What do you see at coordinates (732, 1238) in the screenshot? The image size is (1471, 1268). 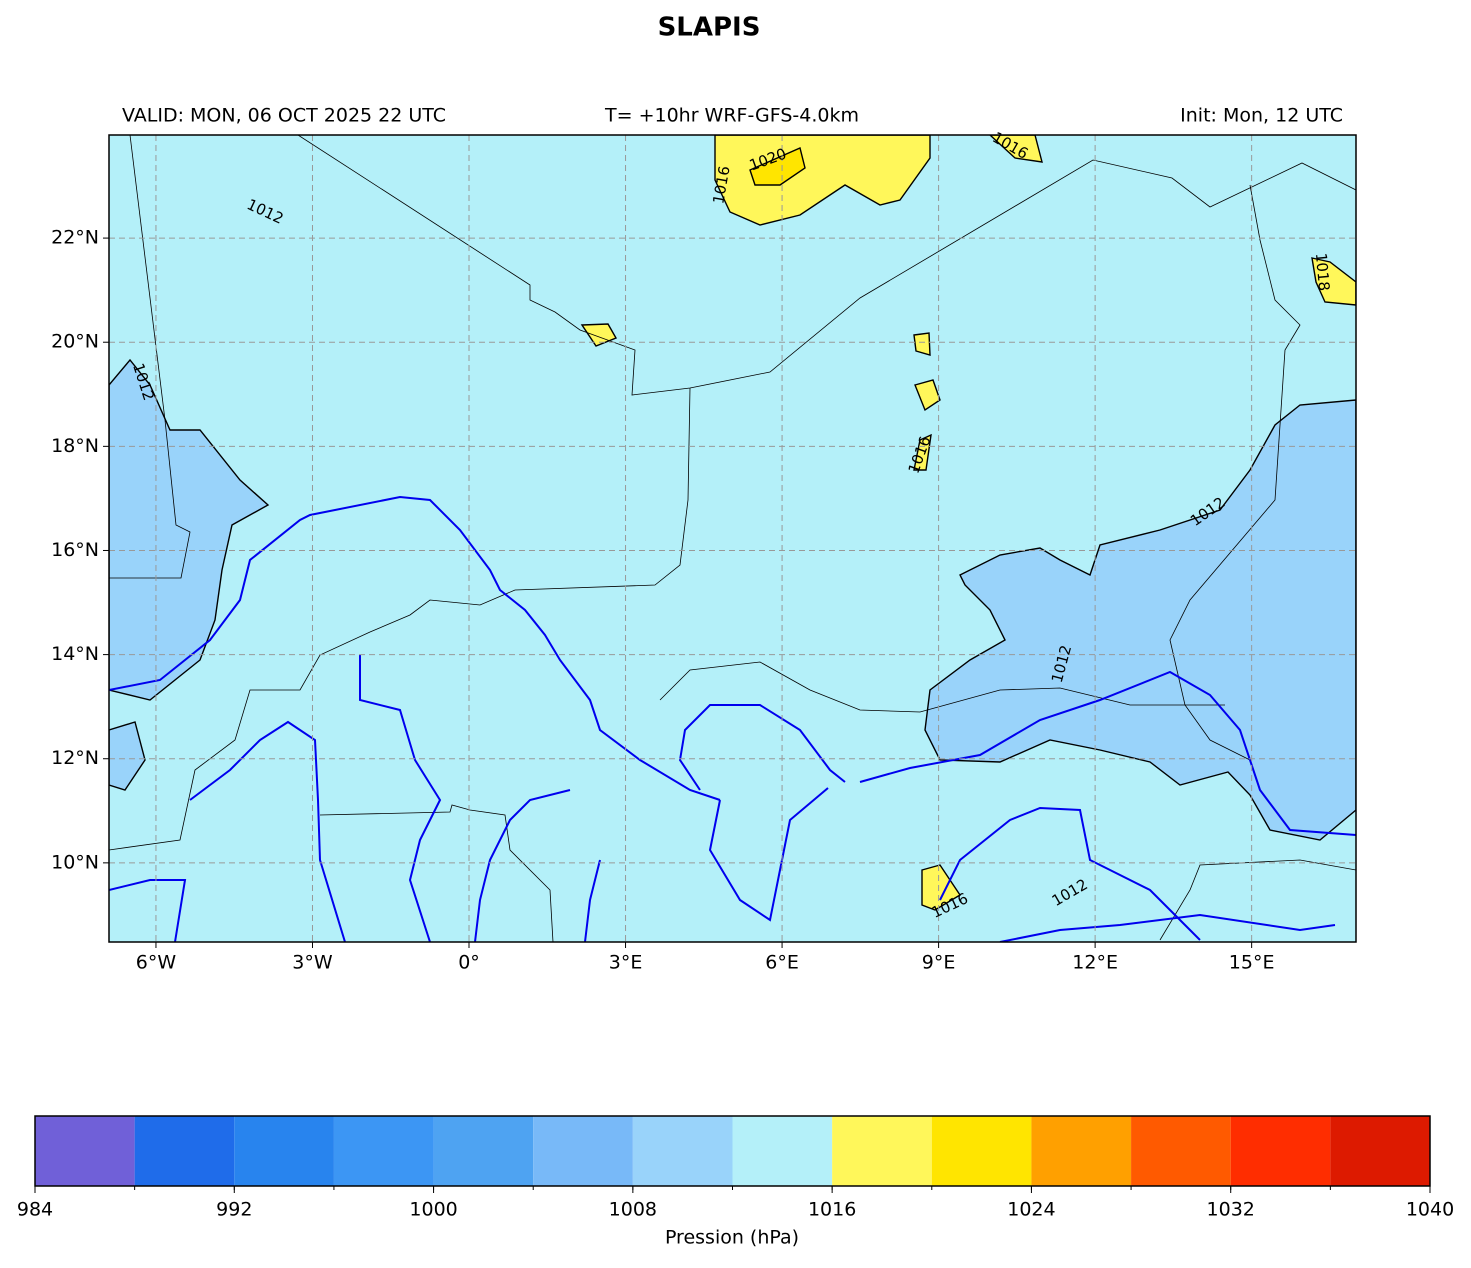 I see `colorbar-label: Pression (hPa)` at bounding box center [732, 1238].